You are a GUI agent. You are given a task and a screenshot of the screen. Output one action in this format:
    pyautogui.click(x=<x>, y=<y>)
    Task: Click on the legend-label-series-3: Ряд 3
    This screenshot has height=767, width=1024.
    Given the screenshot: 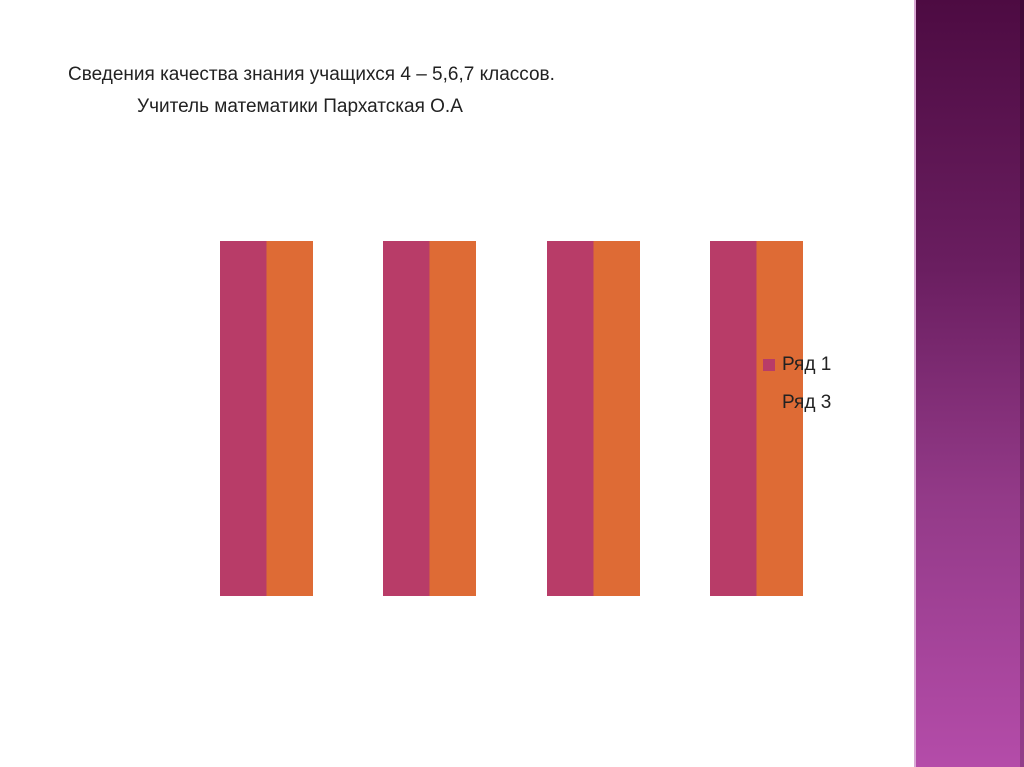 What is the action you would take?
    pyautogui.click(x=807, y=402)
    